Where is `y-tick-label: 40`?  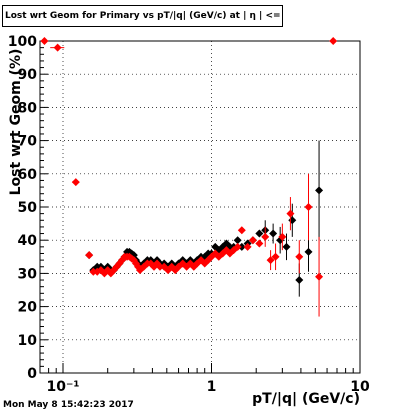 y-tick-label: 40 is located at coordinates (28, 241).